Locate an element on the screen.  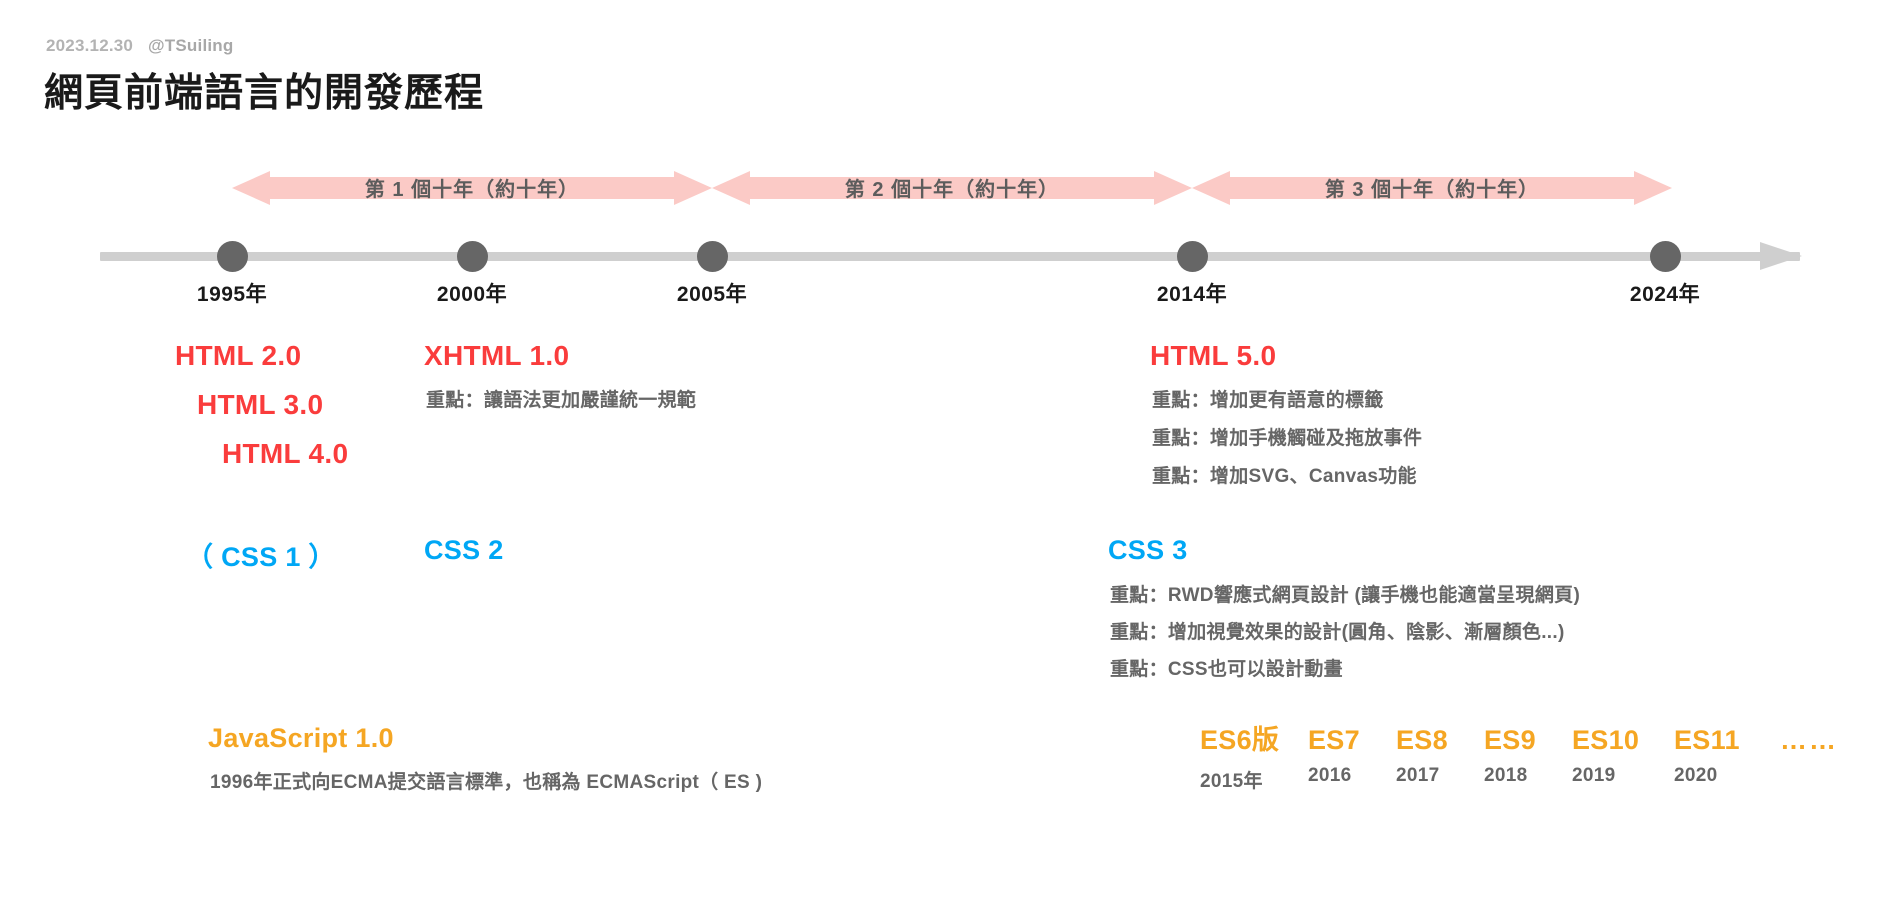
html5-note: 重點：增加更有語意的標籤 is located at coordinates (1268, 400).